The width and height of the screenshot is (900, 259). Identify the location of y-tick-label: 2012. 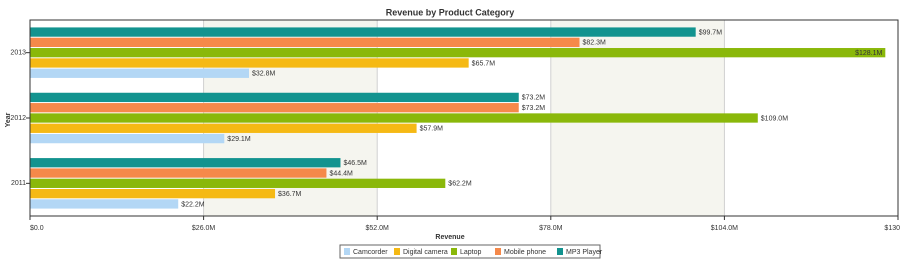
(18, 118).